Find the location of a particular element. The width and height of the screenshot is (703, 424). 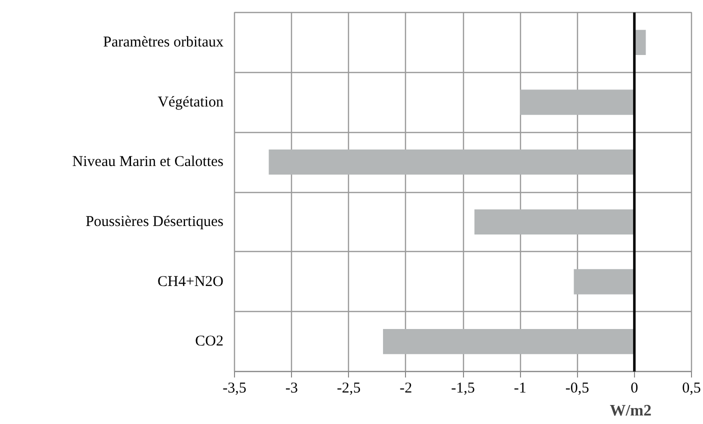

x-tick-label: -2,5 is located at coordinates (348, 388).